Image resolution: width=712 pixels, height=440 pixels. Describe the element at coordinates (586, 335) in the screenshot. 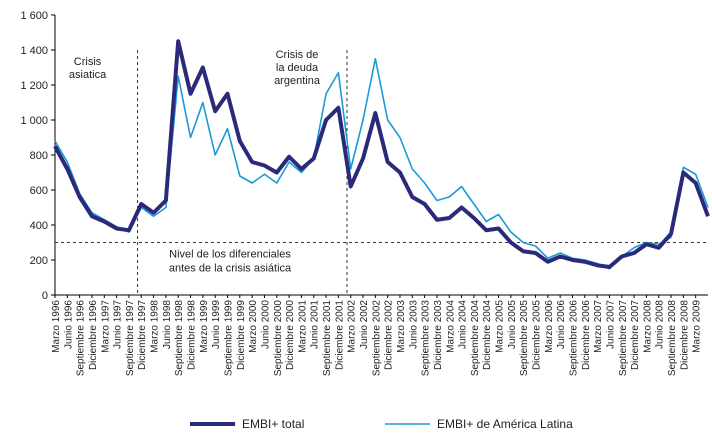

I see `x-tick-label: Diciembre 2006` at that location.